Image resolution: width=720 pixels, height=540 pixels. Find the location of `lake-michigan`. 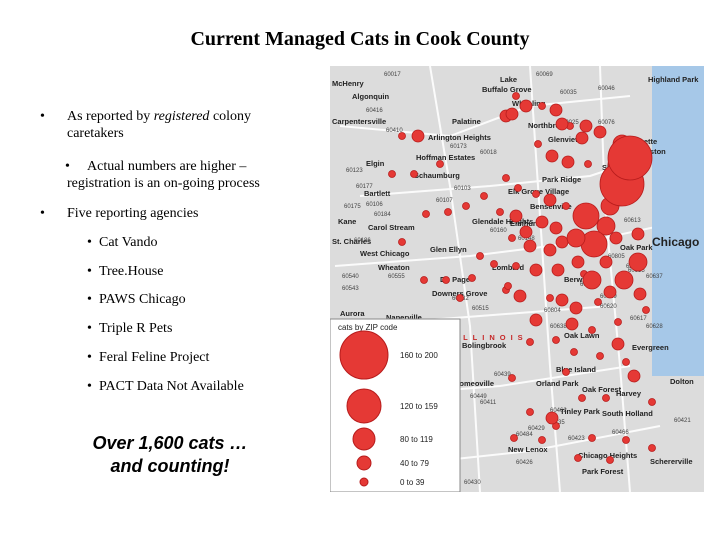

lake-michigan is located at coordinates (678, 221).